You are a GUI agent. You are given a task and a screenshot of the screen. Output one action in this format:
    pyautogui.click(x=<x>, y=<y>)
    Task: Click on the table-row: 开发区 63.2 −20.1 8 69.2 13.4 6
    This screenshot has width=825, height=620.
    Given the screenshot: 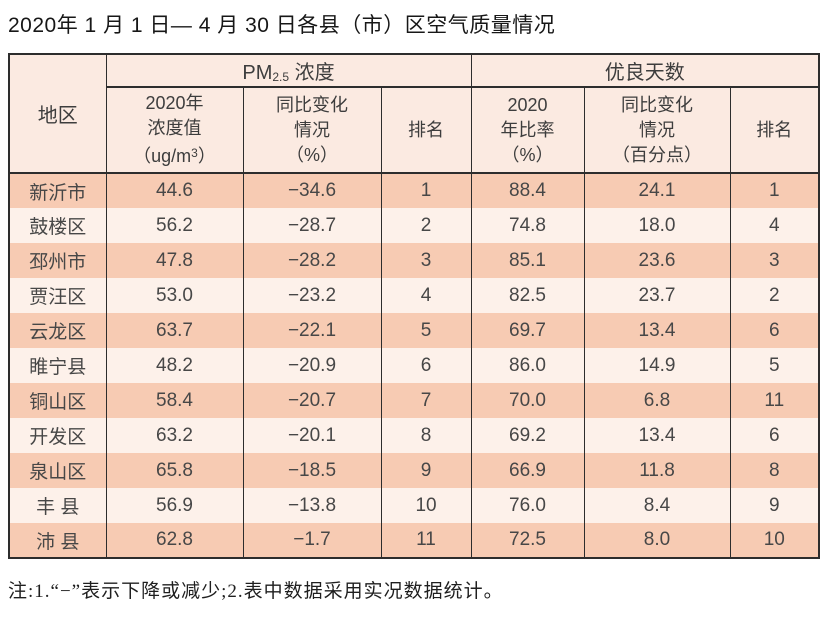 What is the action you would take?
    pyautogui.click(x=414, y=436)
    